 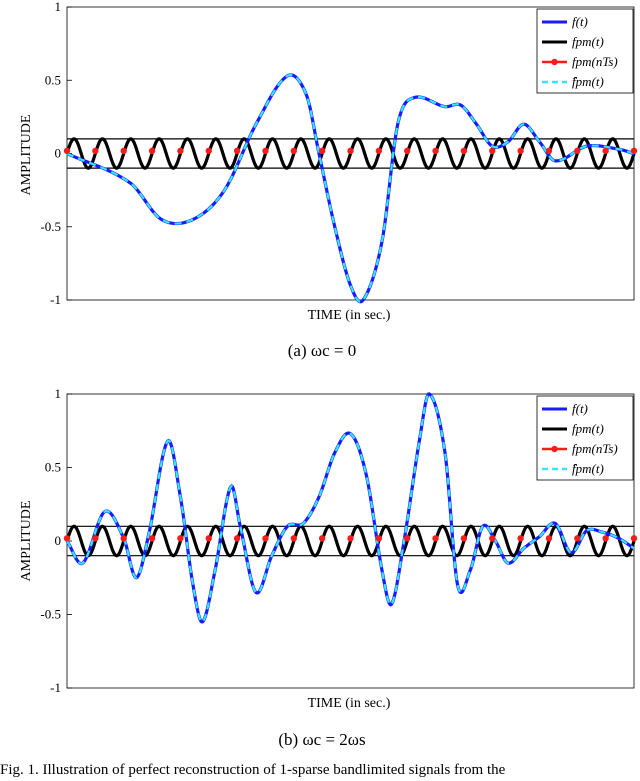 I want to click on panel-a-ytick-label: 1, so click(x=58, y=7).